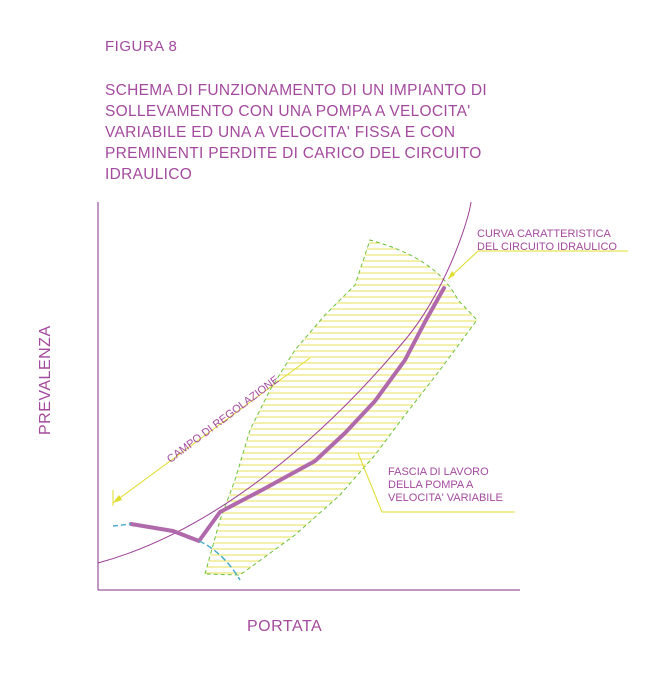 This screenshot has width=650, height=682. What do you see at coordinates (544, 234) in the screenshot?
I see `curva-line-1: CURVA CARATTERISTICA` at bounding box center [544, 234].